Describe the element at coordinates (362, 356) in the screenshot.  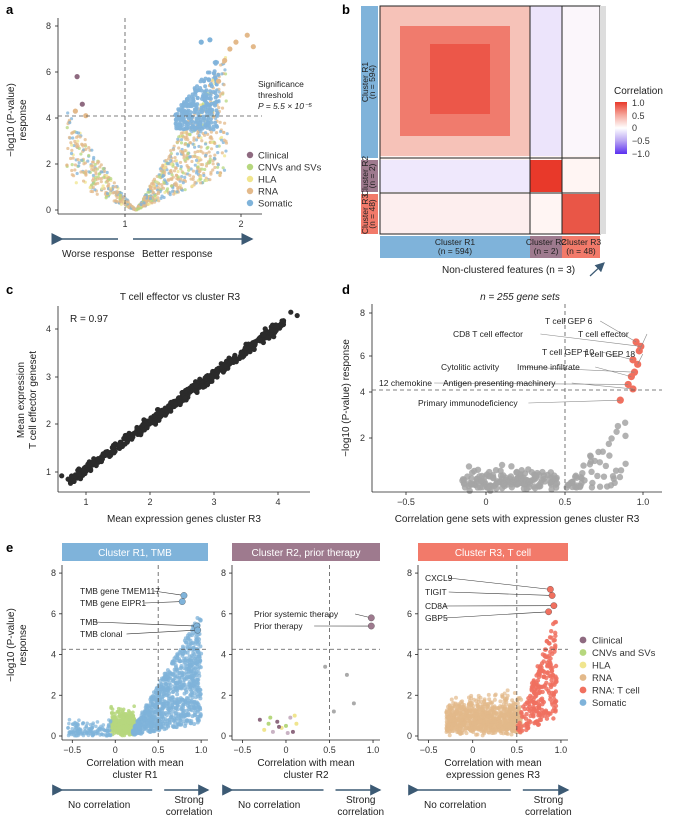
I see `svg-text: 6` at that location.